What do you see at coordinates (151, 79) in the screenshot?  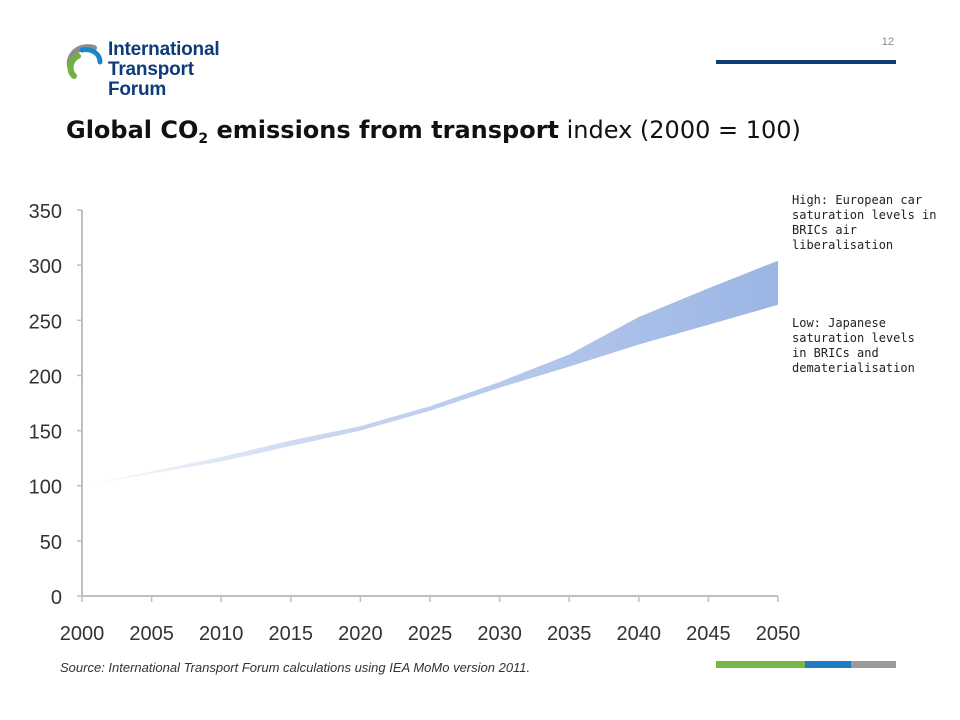 I see `logo-line-2: Transport Forum` at bounding box center [151, 79].